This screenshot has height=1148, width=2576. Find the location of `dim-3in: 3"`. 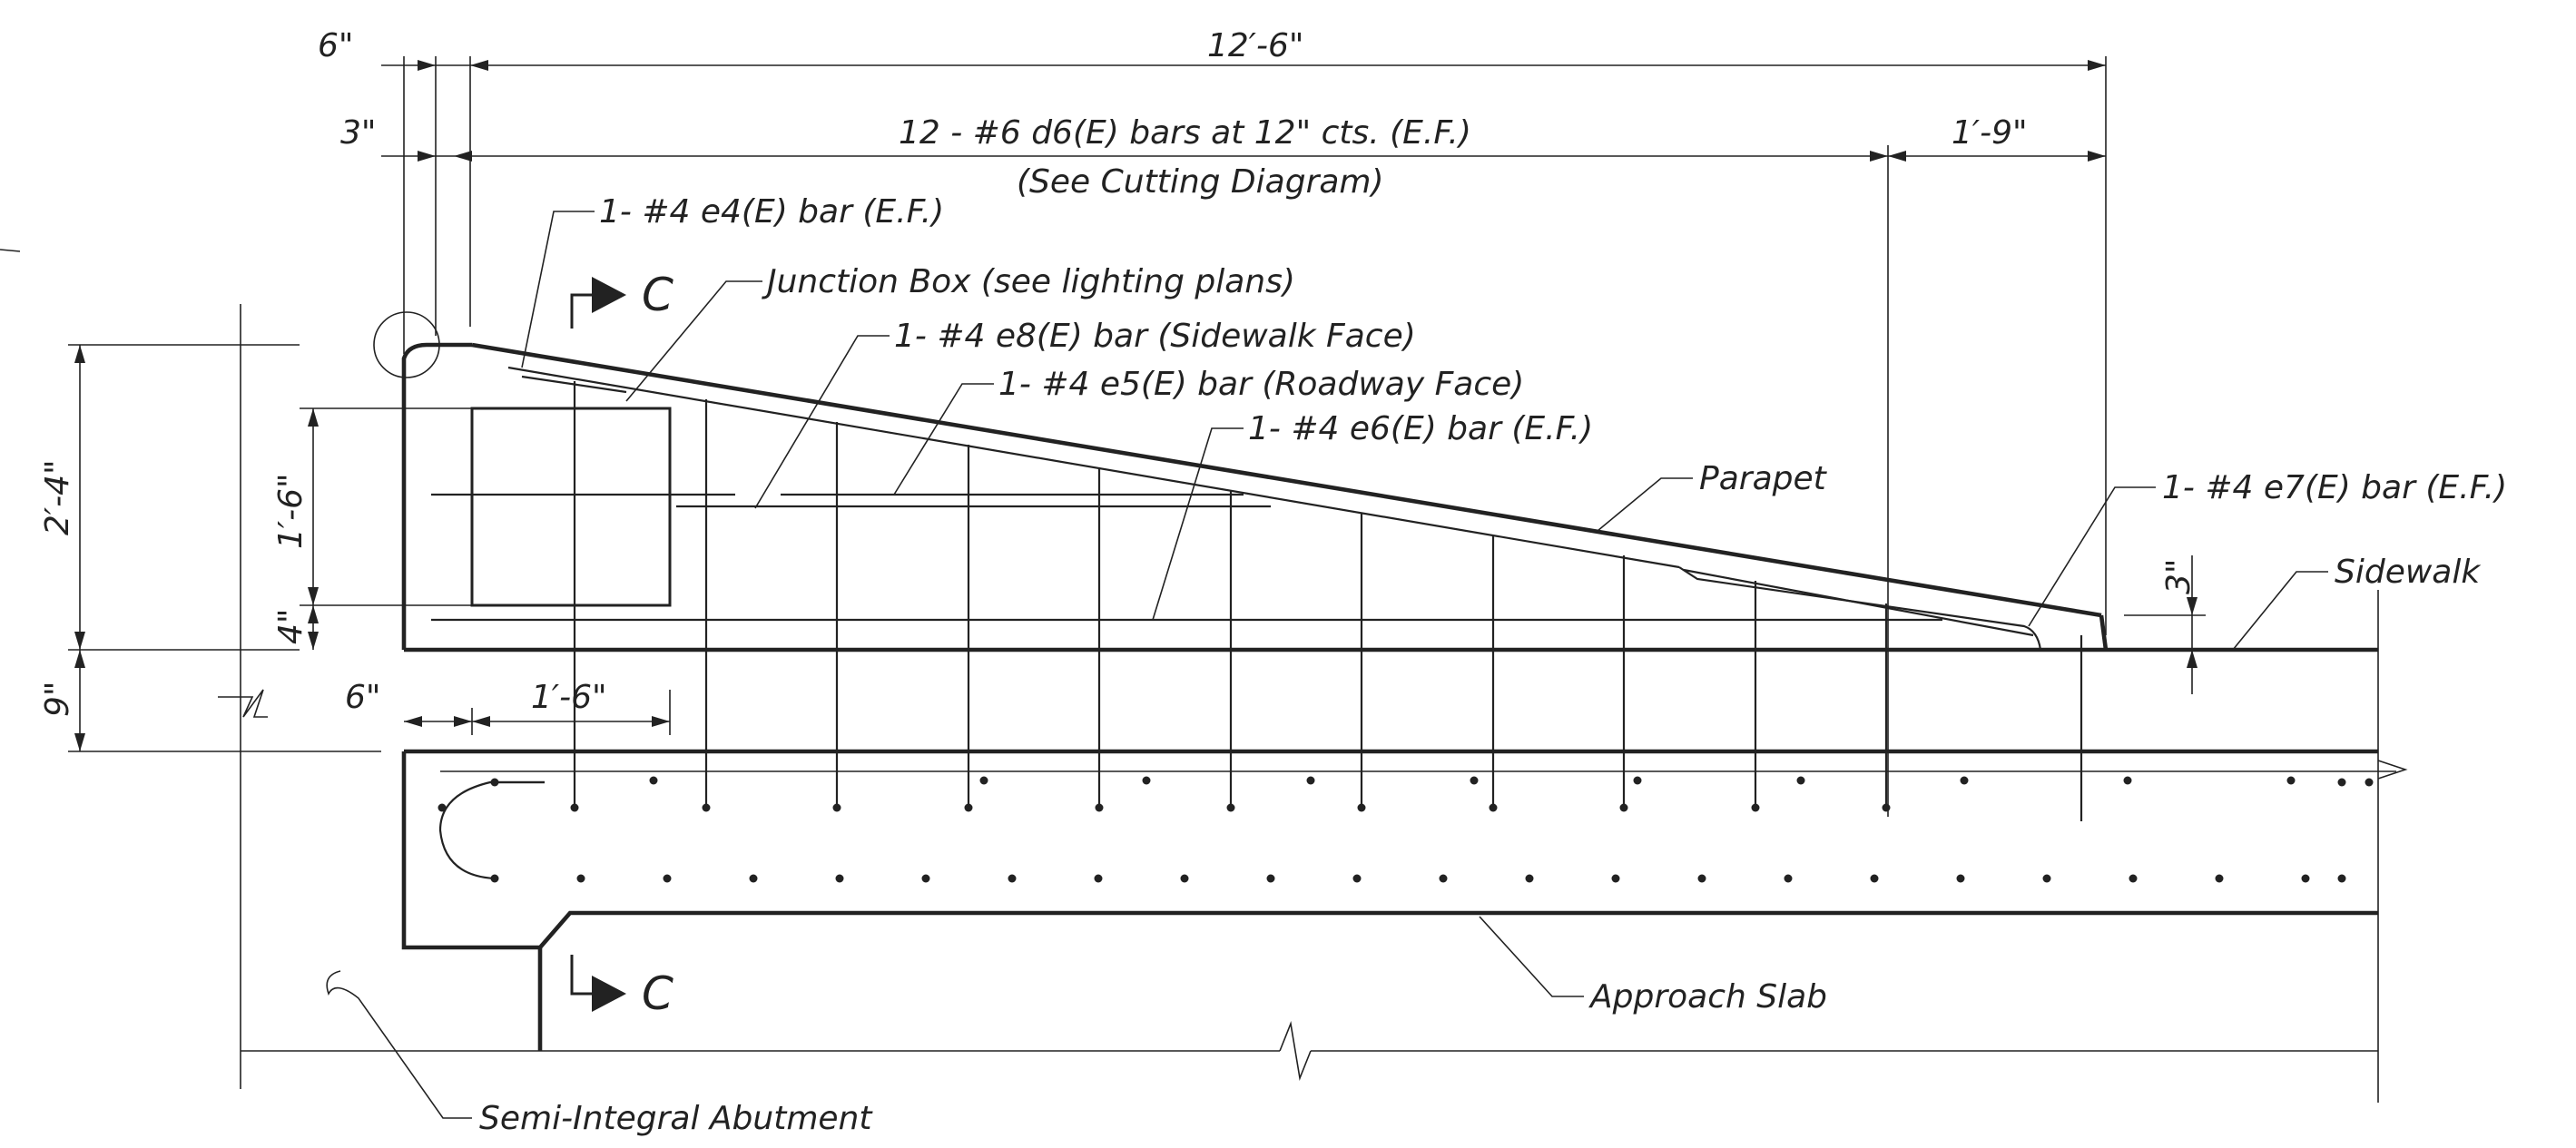

dim-3in: 3" is located at coordinates (358, 133).